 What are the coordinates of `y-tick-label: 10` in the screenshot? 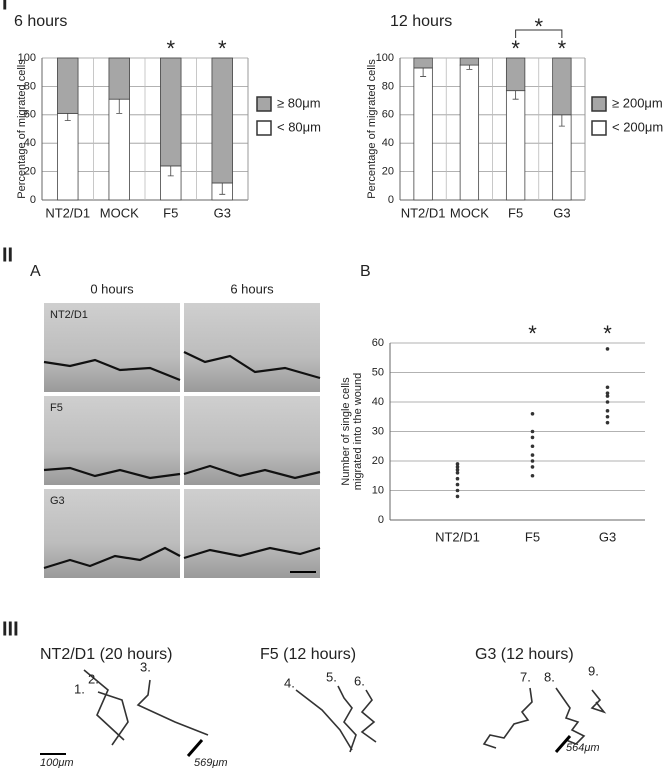 It's located at (378, 490).